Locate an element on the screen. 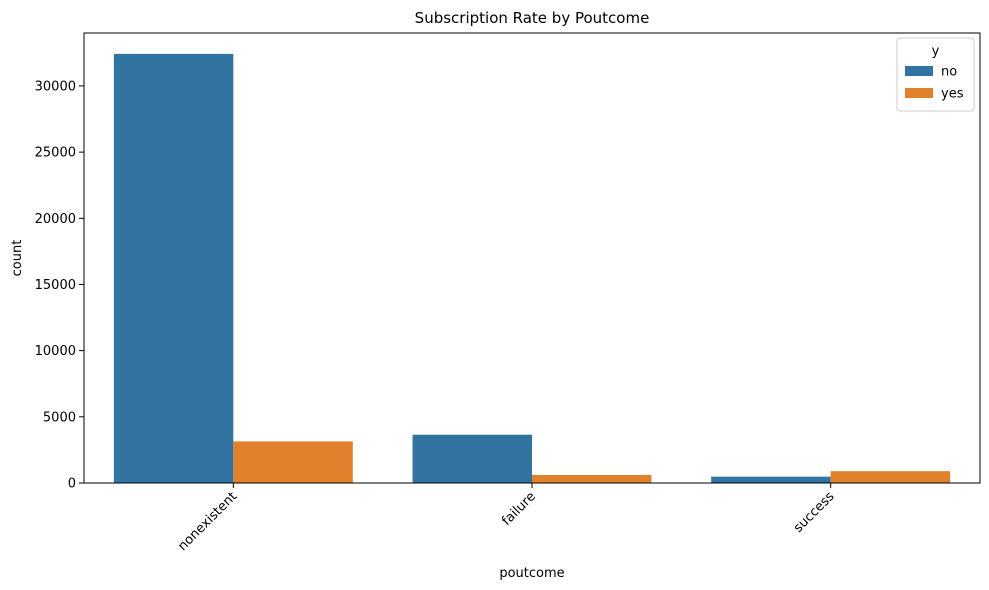 The width and height of the screenshot is (989, 590). bar-nonexistent-yes is located at coordinates (293, 462).